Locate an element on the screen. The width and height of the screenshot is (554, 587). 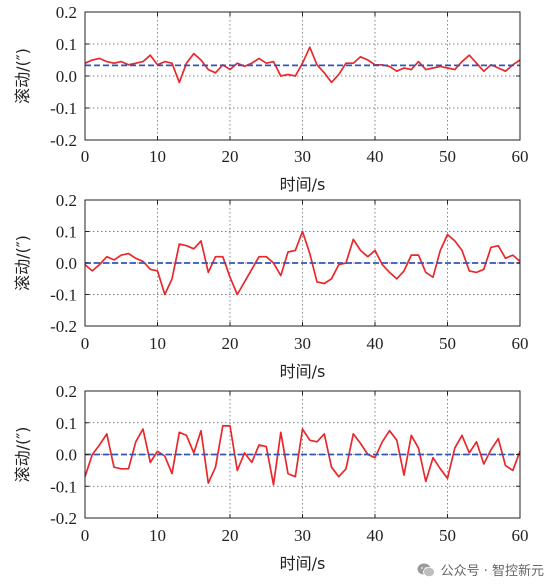
watermark-text: 公众号 · 智控新元 is located at coordinates (492, 571).